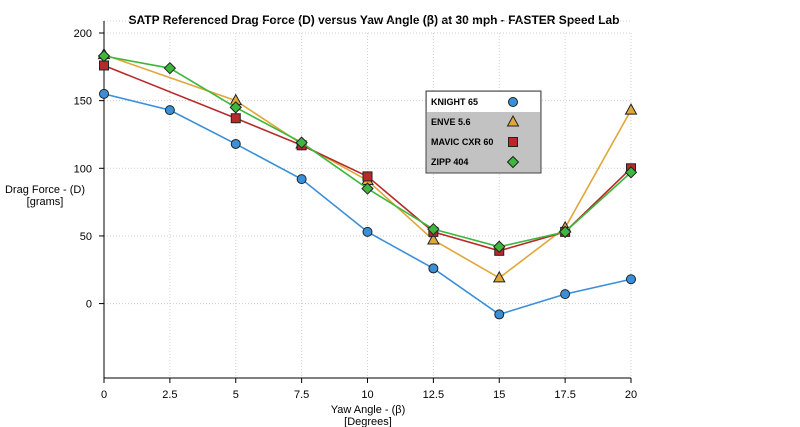 This screenshot has height=427, width=800. I want to click on x-tick-label: 20, so click(631, 395).